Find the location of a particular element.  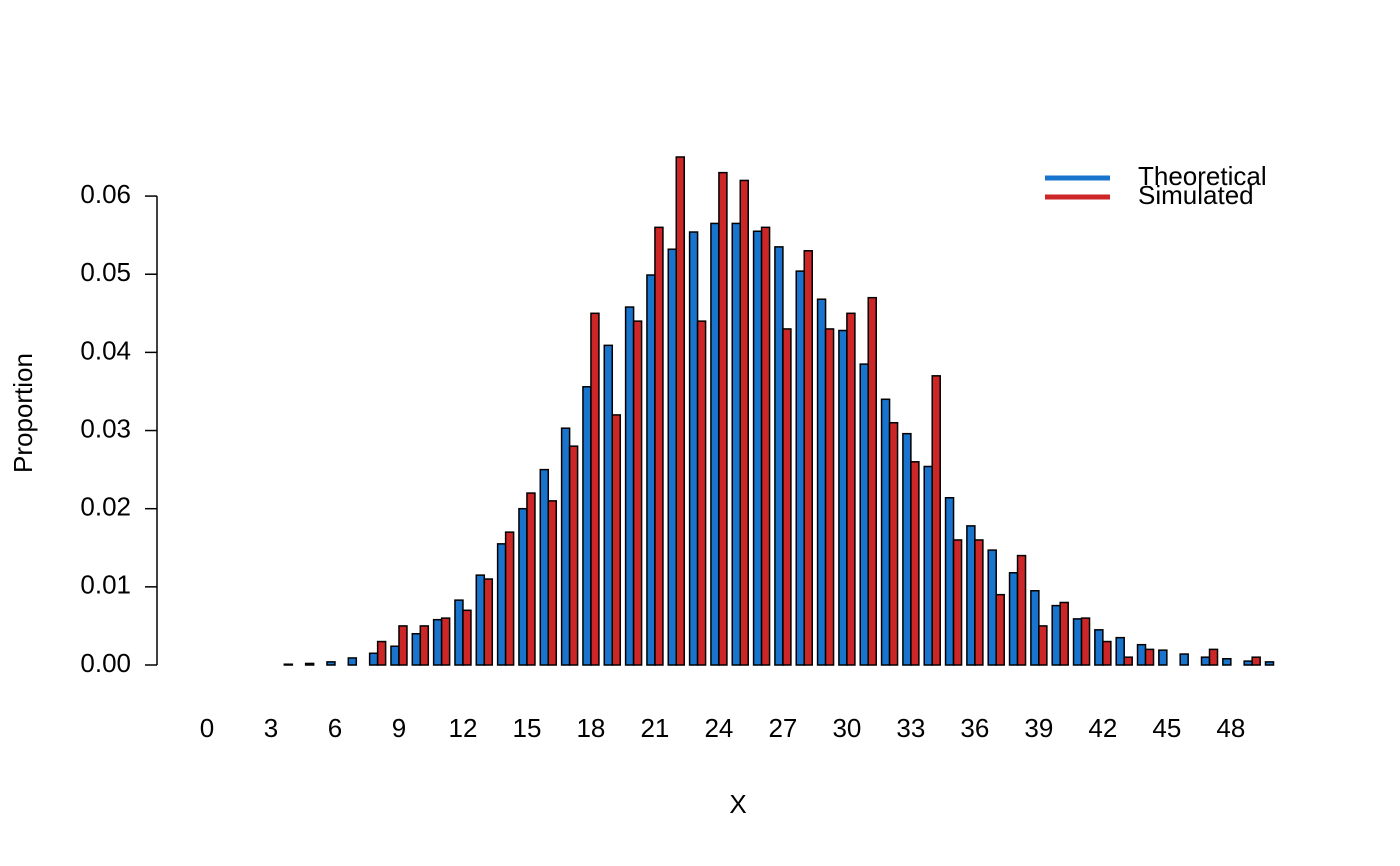

x-tick-label: 18 is located at coordinates (590, 728).